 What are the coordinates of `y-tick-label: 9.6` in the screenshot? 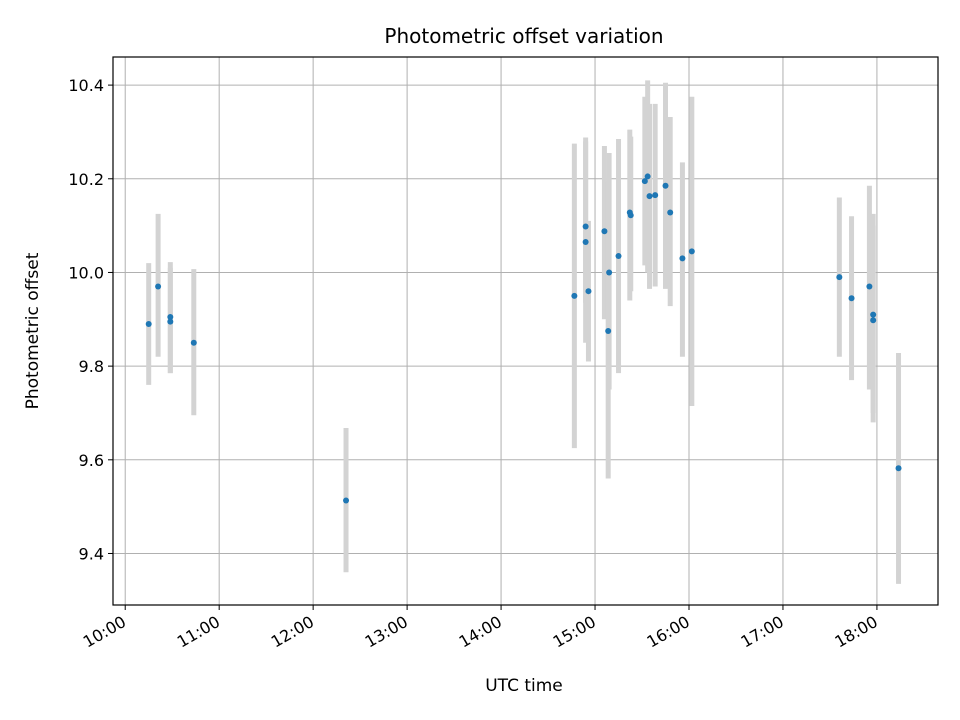 It's located at (91, 460).